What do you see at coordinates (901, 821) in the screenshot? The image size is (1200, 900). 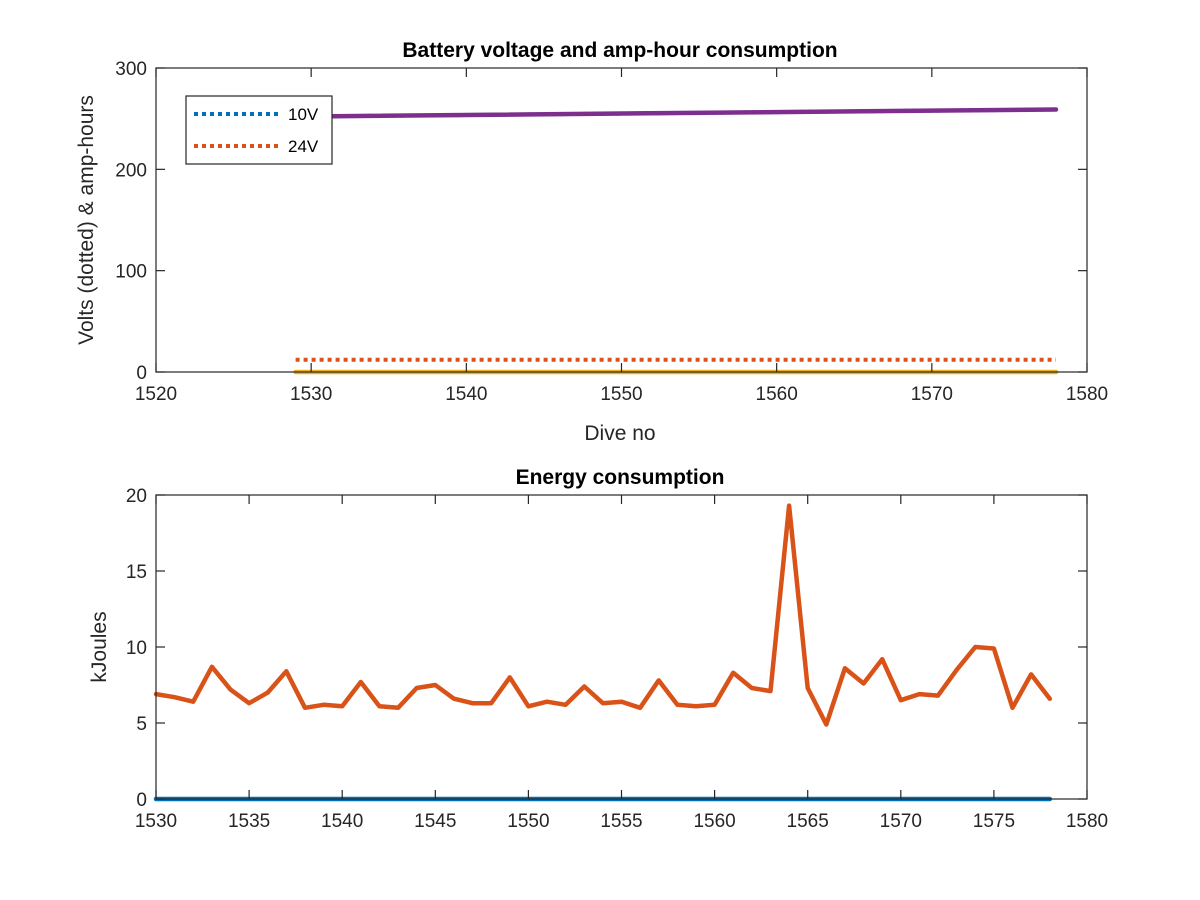 I see `energy-x-tick-label: 1570` at bounding box center [901, 821].